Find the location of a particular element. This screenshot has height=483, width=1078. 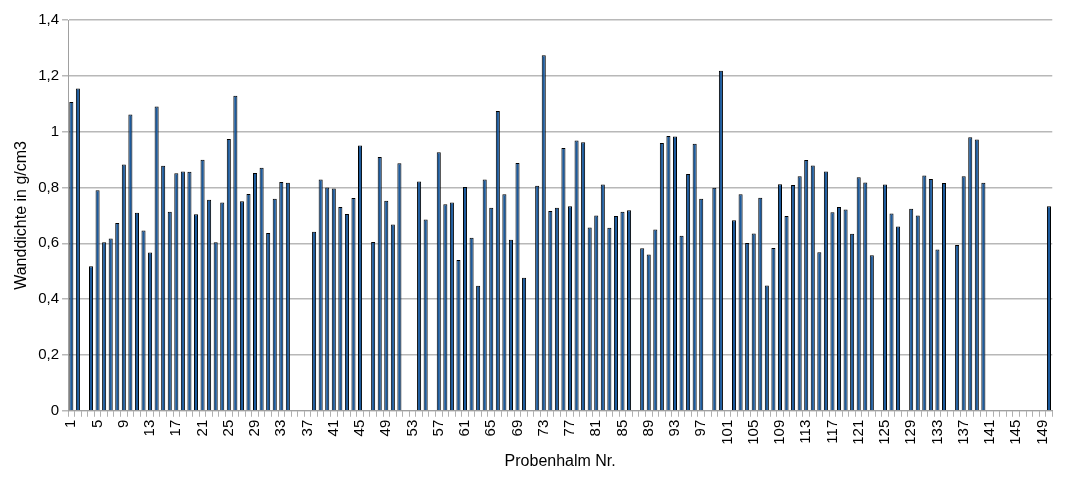

x-tick-label: 141 is located at coordinates (989, 432).